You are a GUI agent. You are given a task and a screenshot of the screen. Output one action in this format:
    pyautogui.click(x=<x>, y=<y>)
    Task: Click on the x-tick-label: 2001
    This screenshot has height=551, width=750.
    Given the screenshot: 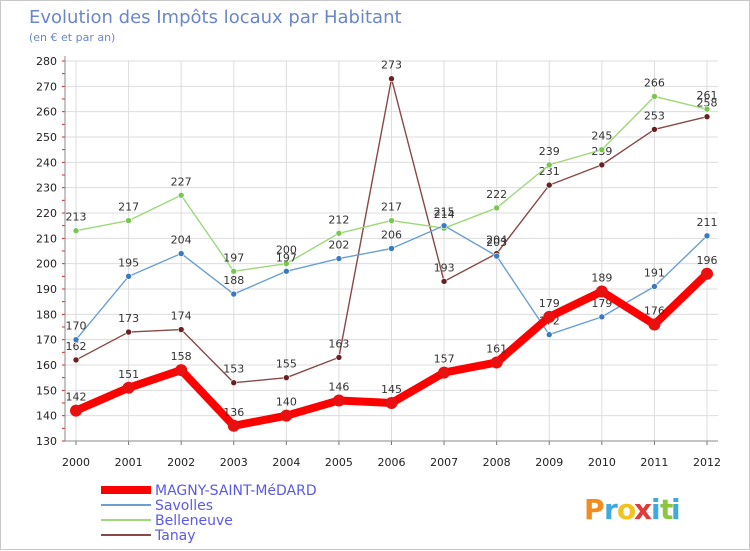 What is the action you would take?
    pyautogui.click(x=129, y=462)
    